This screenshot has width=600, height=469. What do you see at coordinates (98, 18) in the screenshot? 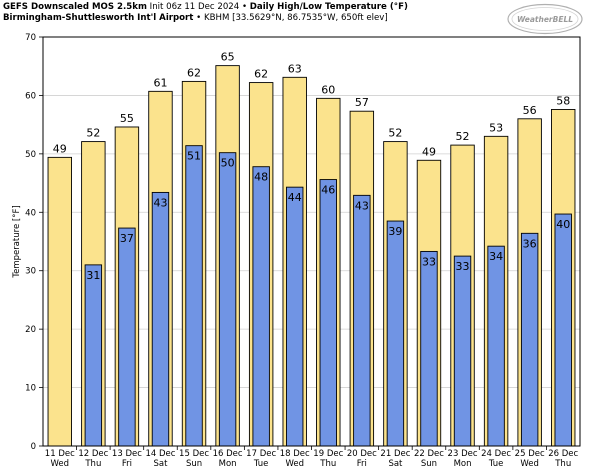
I see `station-name: Birmingham-Shuttlesworth Int'l Airport` at bounding box center [98, 18].